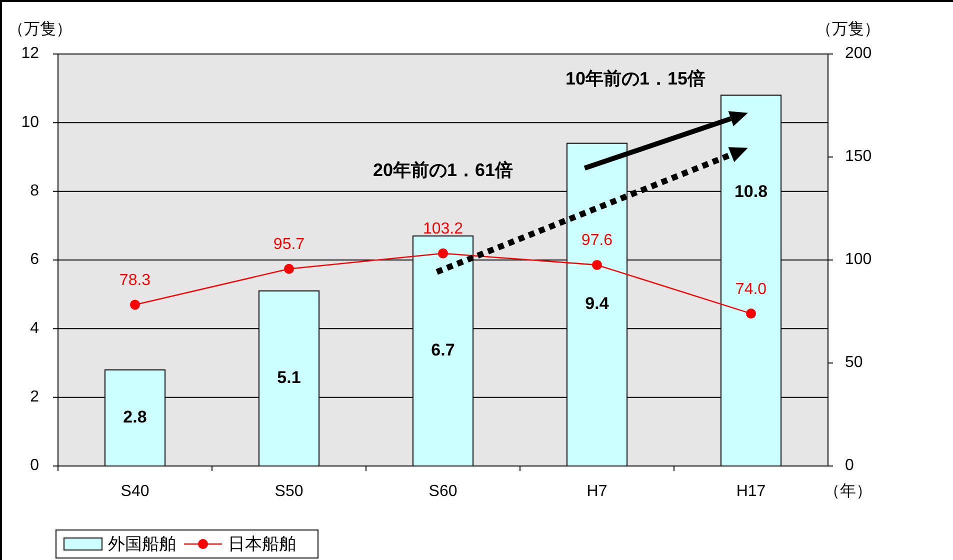 This screenshot has height=560, width=953. I want to click on legend-label: 日本船舶, so click(262, 544).